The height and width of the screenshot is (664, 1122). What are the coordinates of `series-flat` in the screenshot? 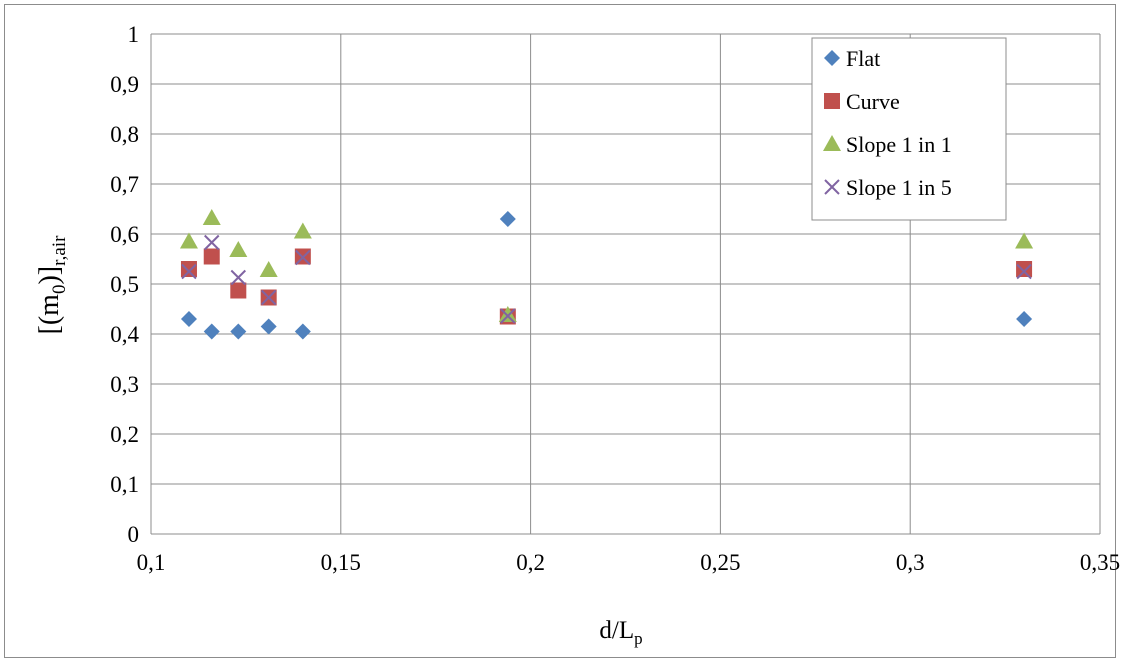 It's located at (606, 275).